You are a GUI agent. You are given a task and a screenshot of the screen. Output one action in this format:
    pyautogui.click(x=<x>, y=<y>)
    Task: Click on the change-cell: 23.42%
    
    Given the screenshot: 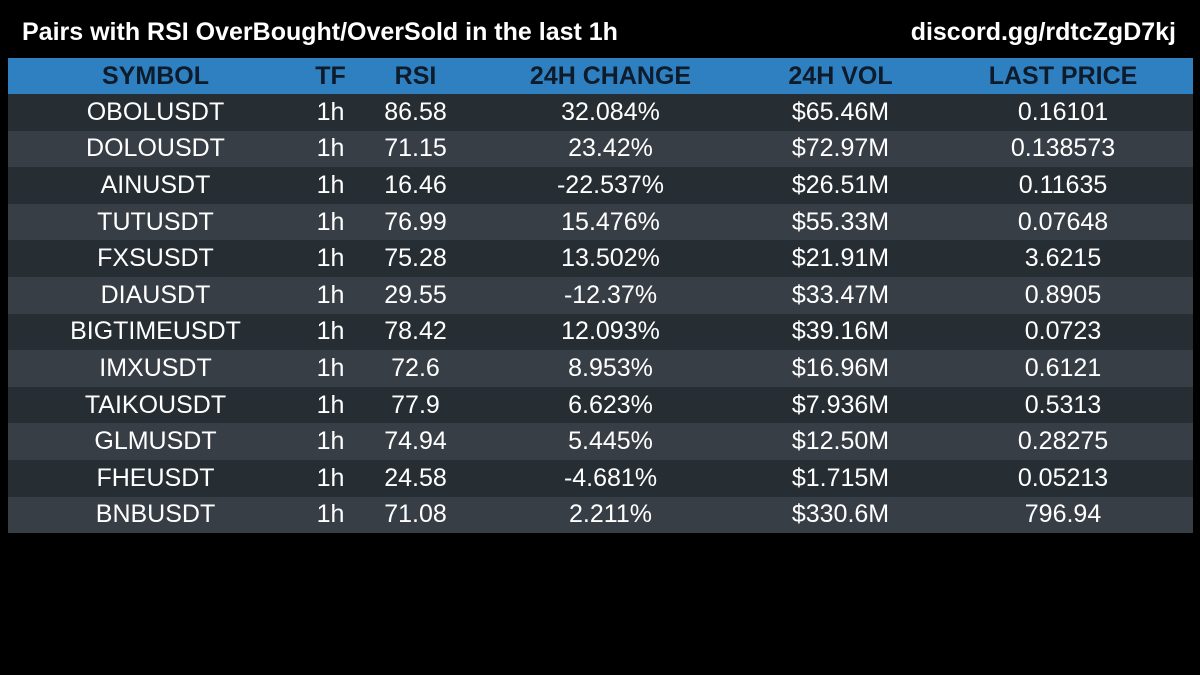 What is the action you would take?
    pyautogui.click(x=610, y=149)
    